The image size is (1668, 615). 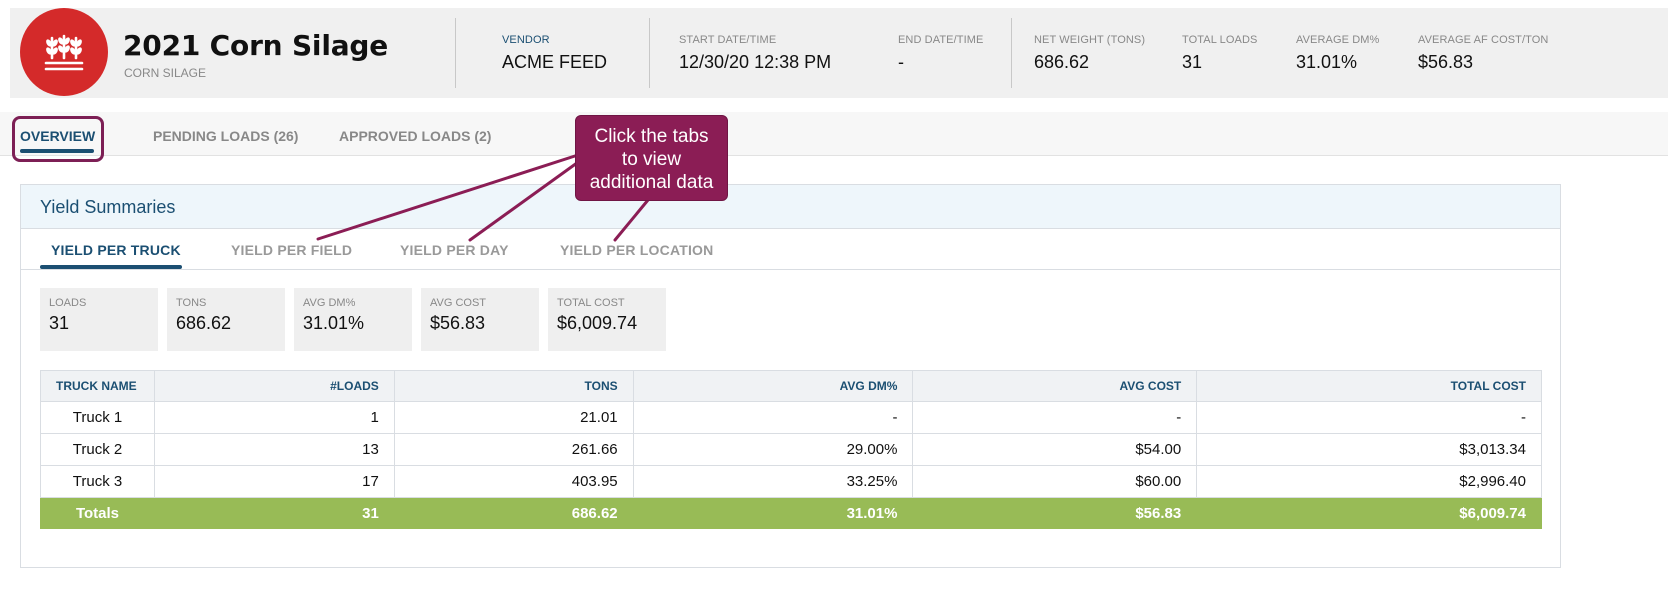 I want to click on logo, so click(x=64, y=52).